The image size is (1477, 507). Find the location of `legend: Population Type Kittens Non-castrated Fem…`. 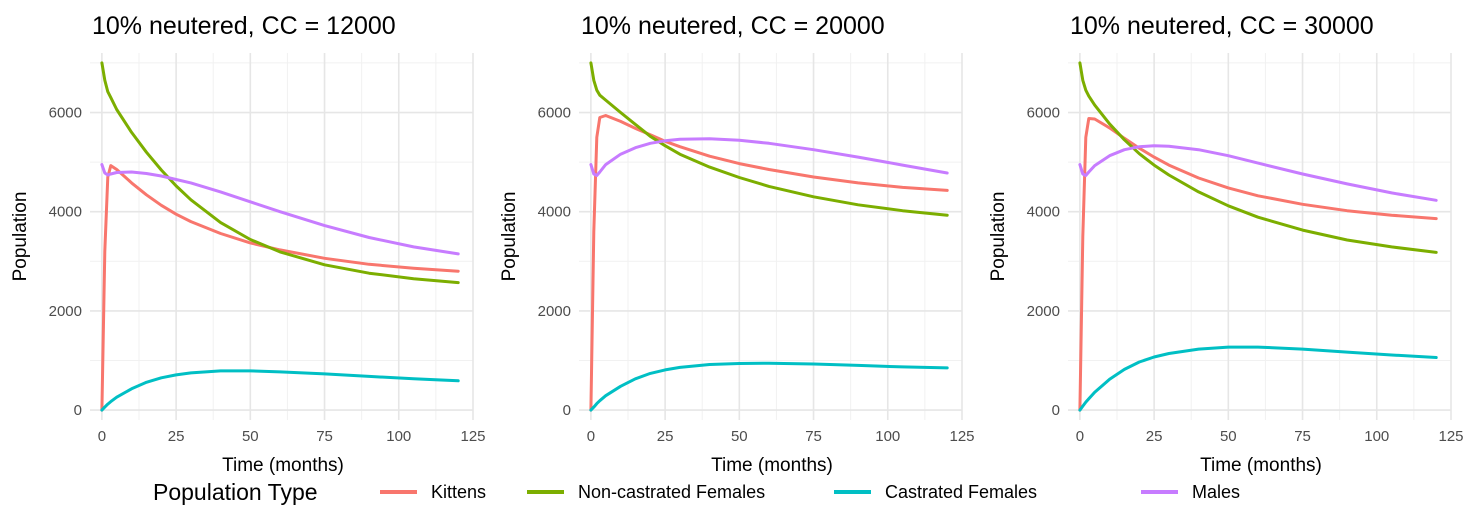

legend: Population Type Kittens Non-castrated Fem… is located at coordinates (696, 492).